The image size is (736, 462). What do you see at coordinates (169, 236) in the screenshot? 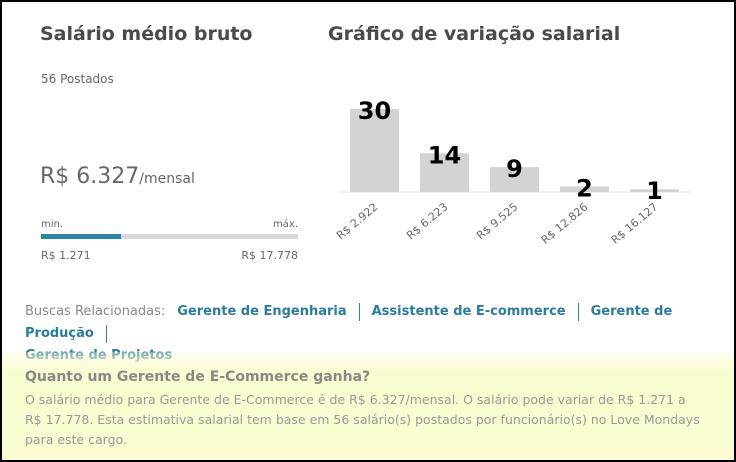
I see `salary-range-bar` at bounding box center [169, 236].